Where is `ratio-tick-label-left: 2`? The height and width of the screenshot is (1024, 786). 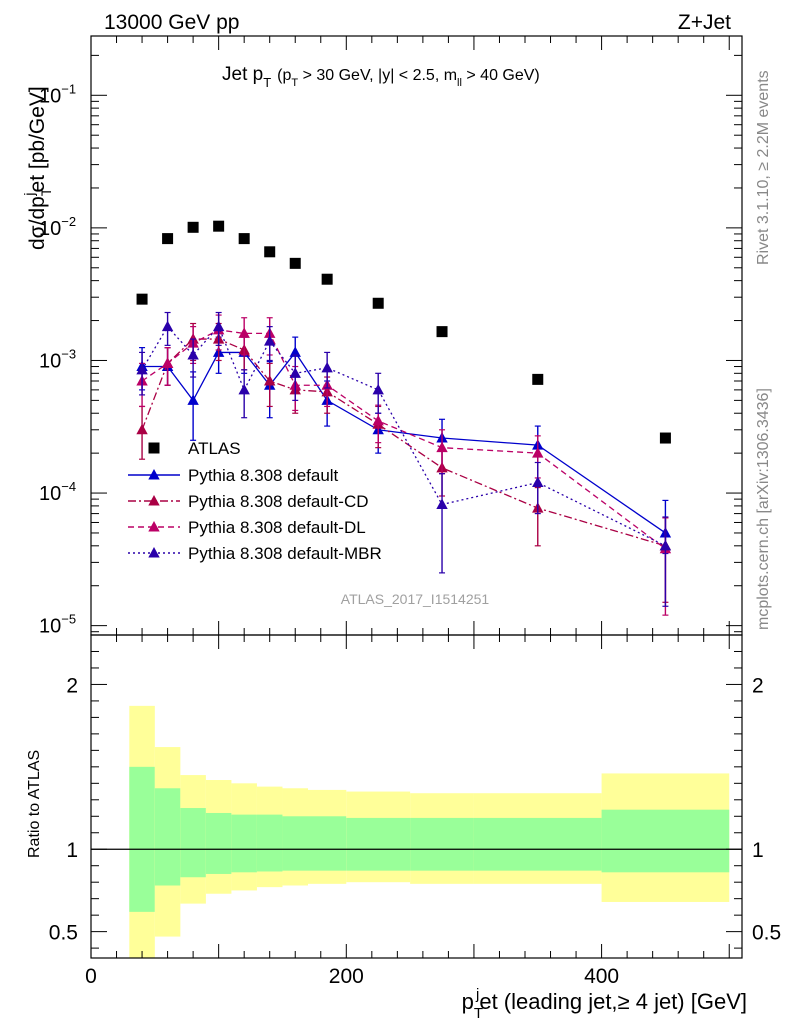 ratio-tick-label-left: 2 is located at coordinates (72, 685).